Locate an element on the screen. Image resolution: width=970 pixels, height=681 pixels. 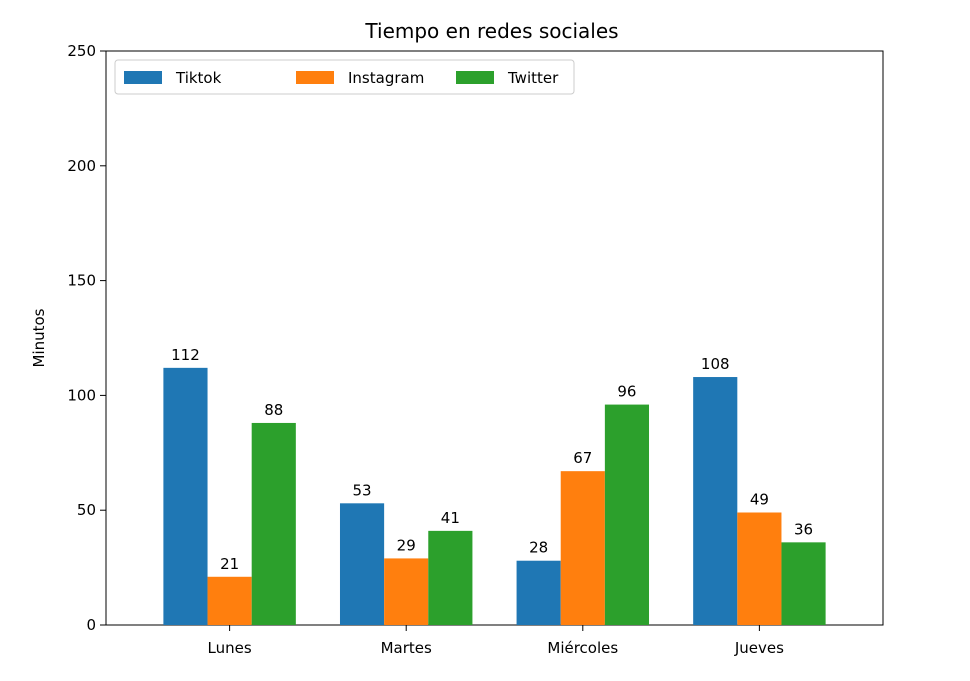
x-tick-label: Jueves is located at coordinates (759, 648).